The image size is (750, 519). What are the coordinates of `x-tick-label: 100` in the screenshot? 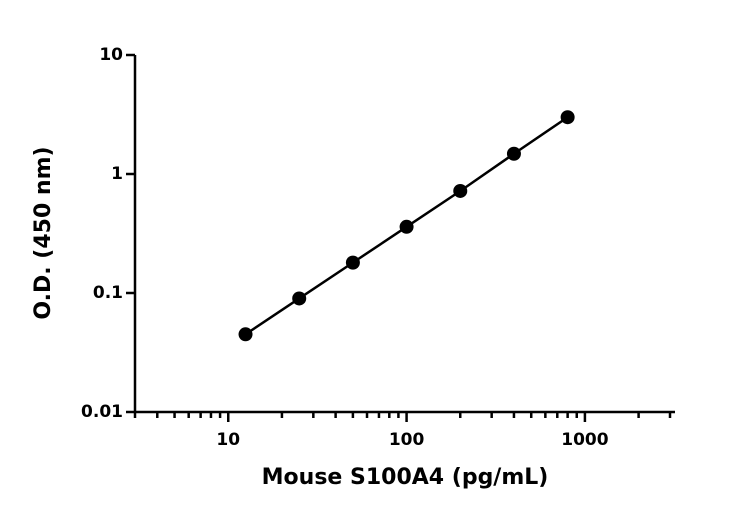 It's located at (407, 440).